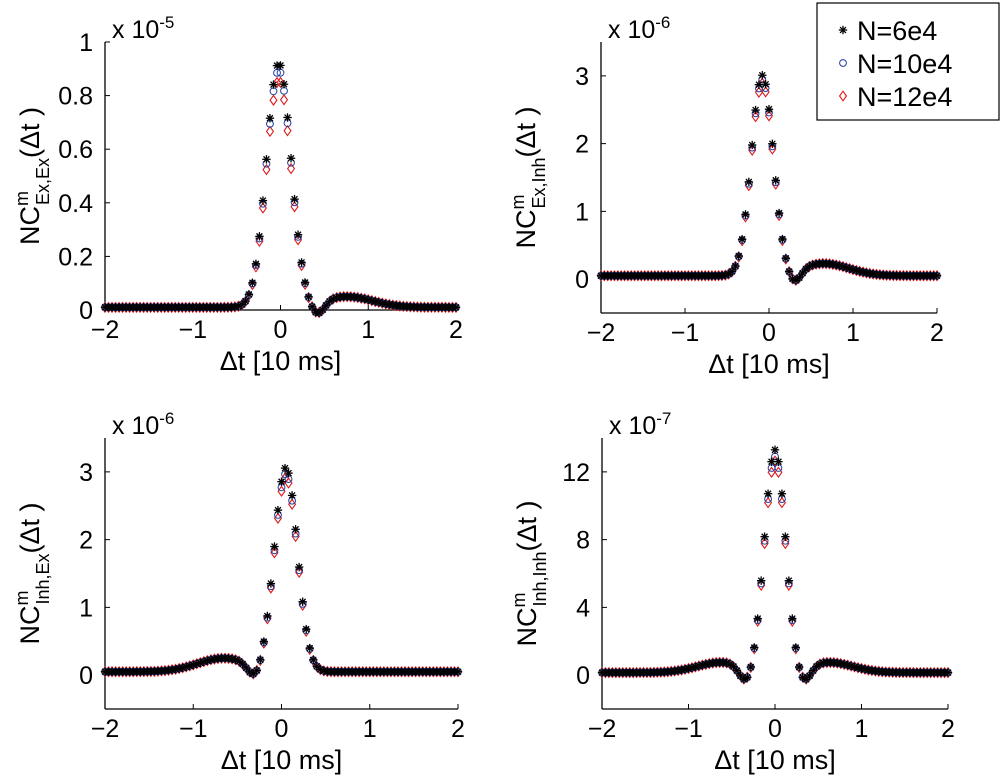 Image resolution: width=1003 pixels, height=777 pixels. I want to click on y-tick-label: 0.8, so click(75, 97).